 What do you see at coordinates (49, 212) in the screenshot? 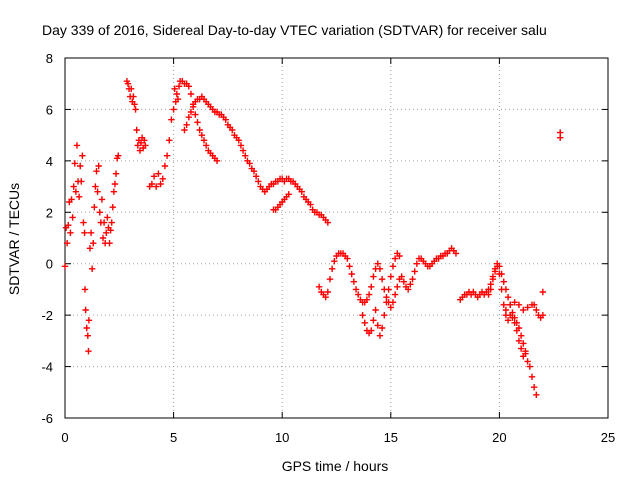
I see `y-tick-label: 2` at bounding box center [49, 212].